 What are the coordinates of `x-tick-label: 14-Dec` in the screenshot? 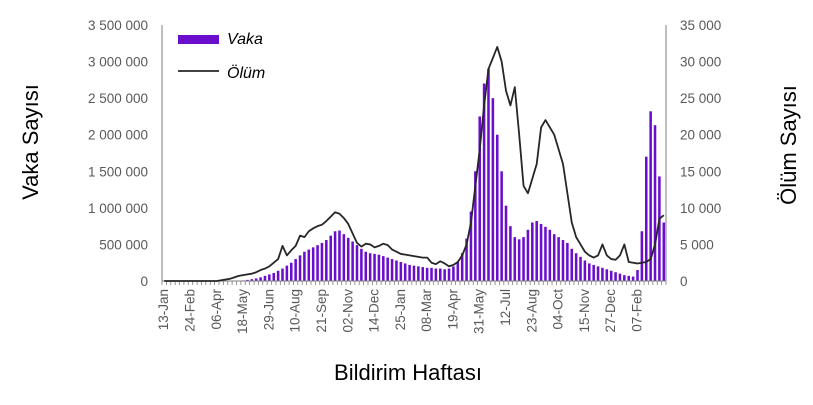 It's located at (374, 311).